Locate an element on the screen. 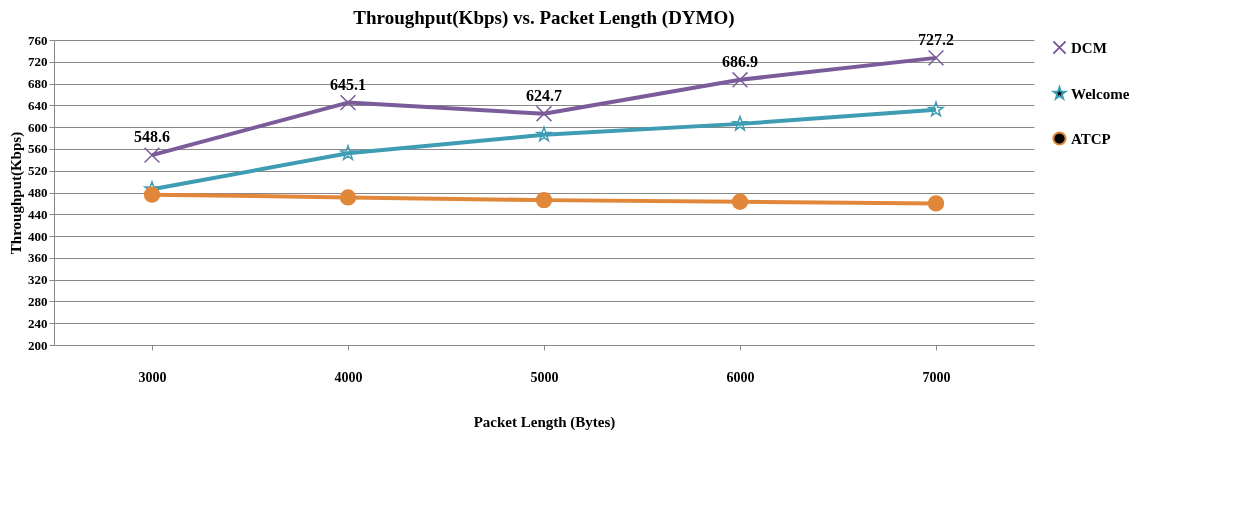 The image size is (1253, 514). chart-title: Throughput(Kbps) vs. Packet Length (DYMO) is located at coordinates (544, 17).